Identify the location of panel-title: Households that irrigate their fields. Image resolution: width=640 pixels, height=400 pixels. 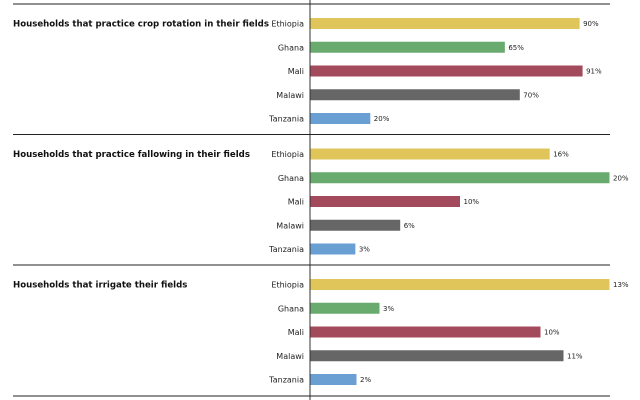
(100, 286).